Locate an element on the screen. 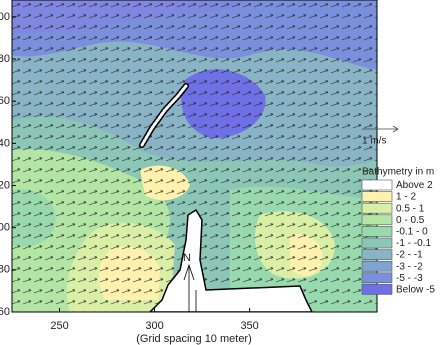 The image size is (447, 345). scale-arrow-head is located at coordinates (395, 129).